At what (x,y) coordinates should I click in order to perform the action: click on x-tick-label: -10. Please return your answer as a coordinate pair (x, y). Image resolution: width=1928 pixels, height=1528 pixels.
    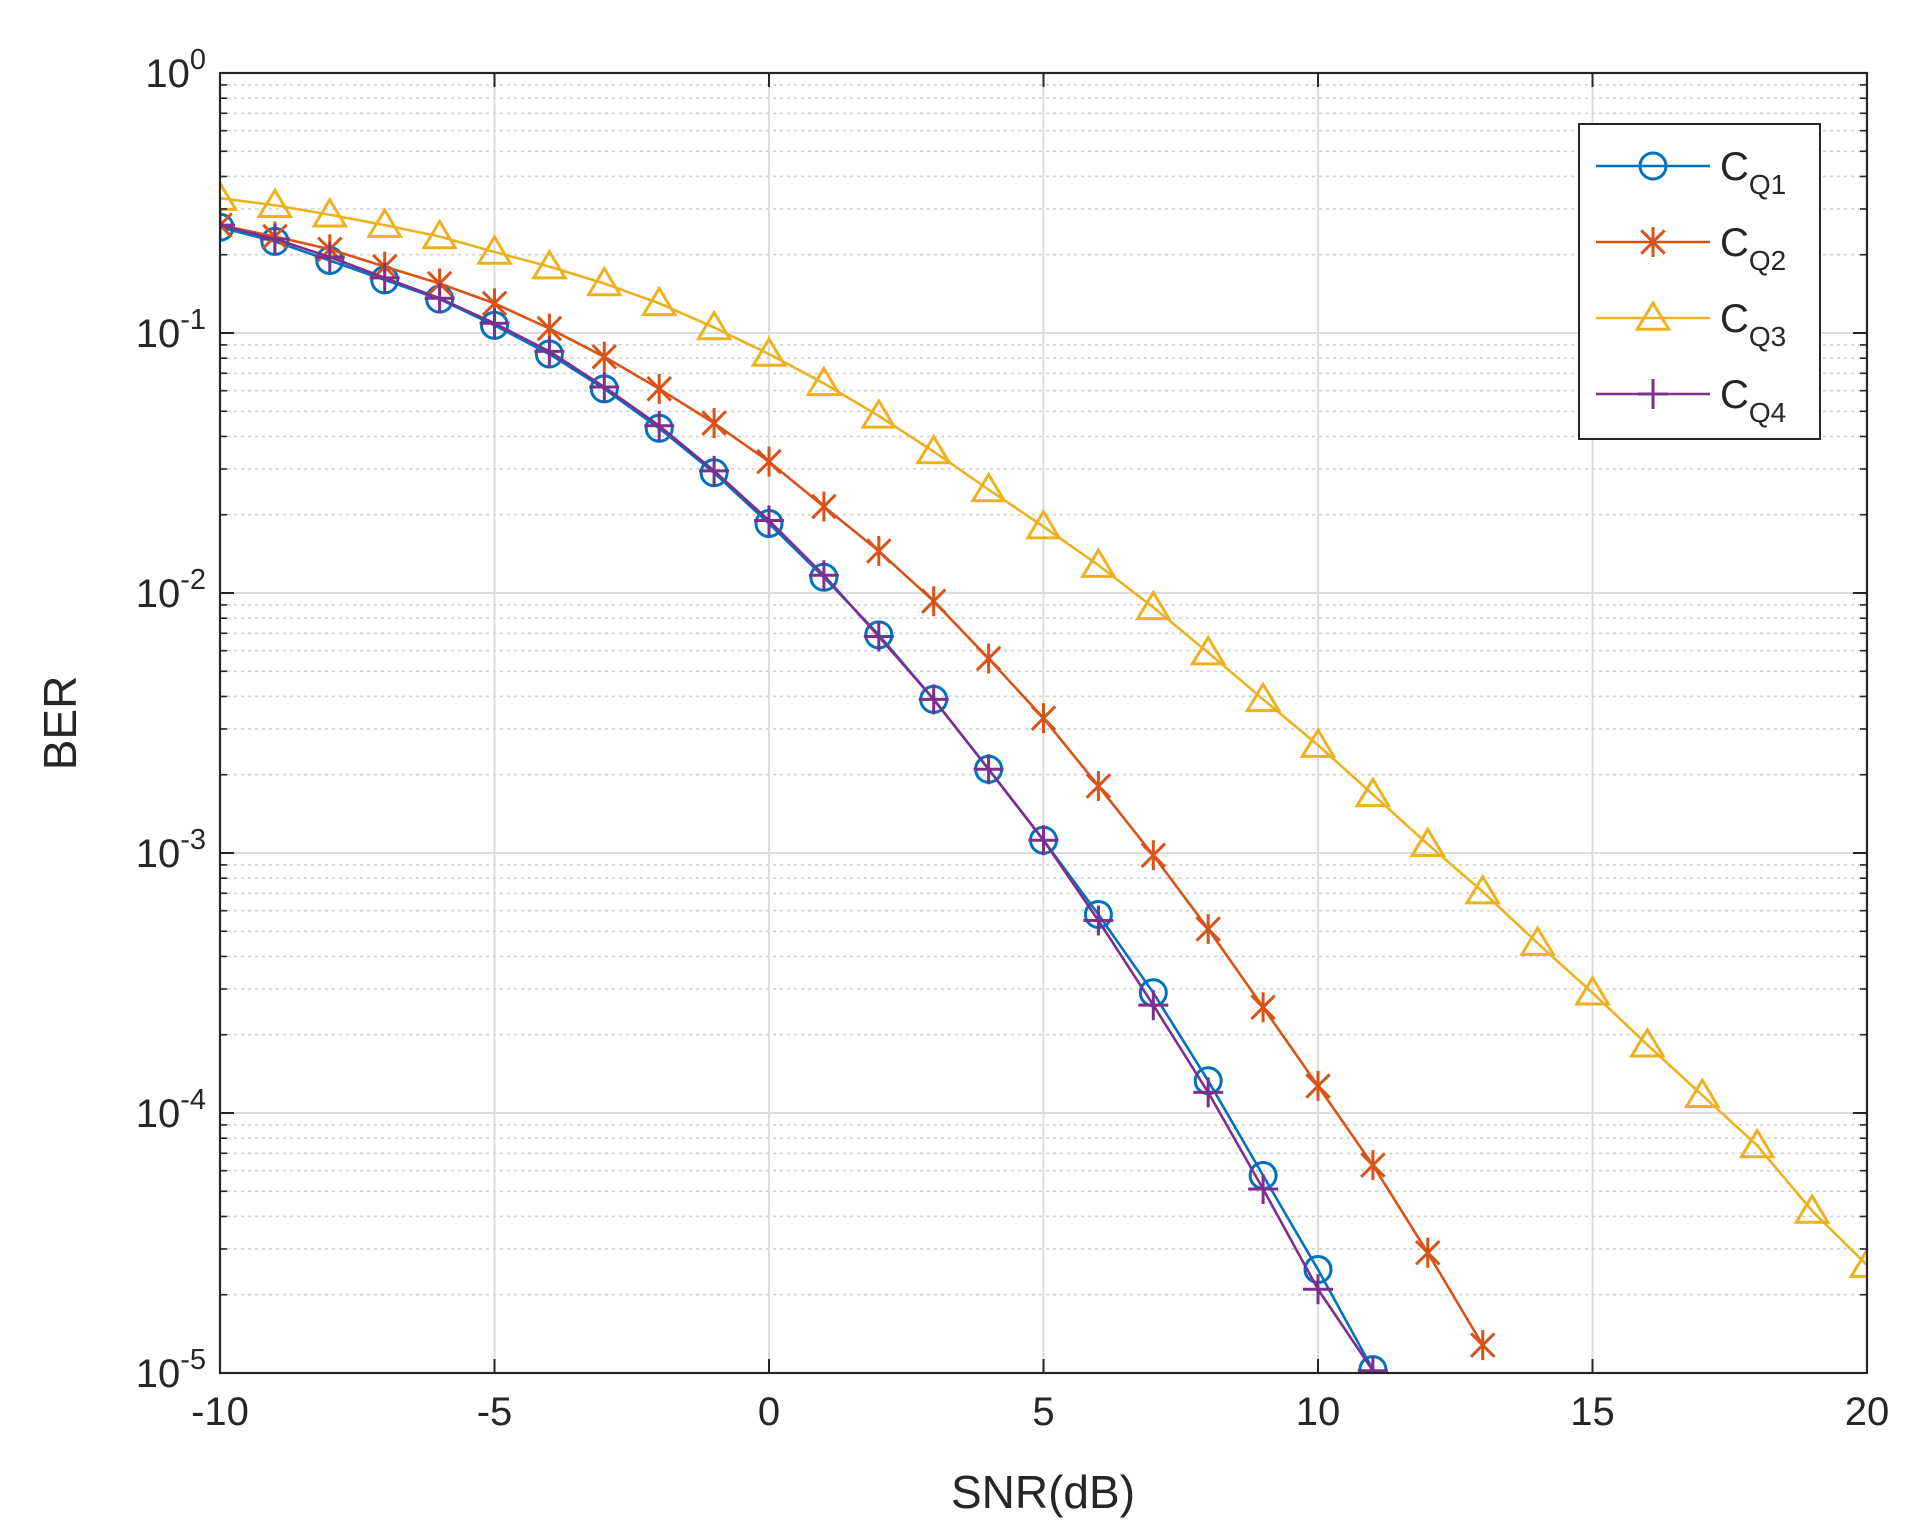
    Looking at the image, I should click on (220, 1412).